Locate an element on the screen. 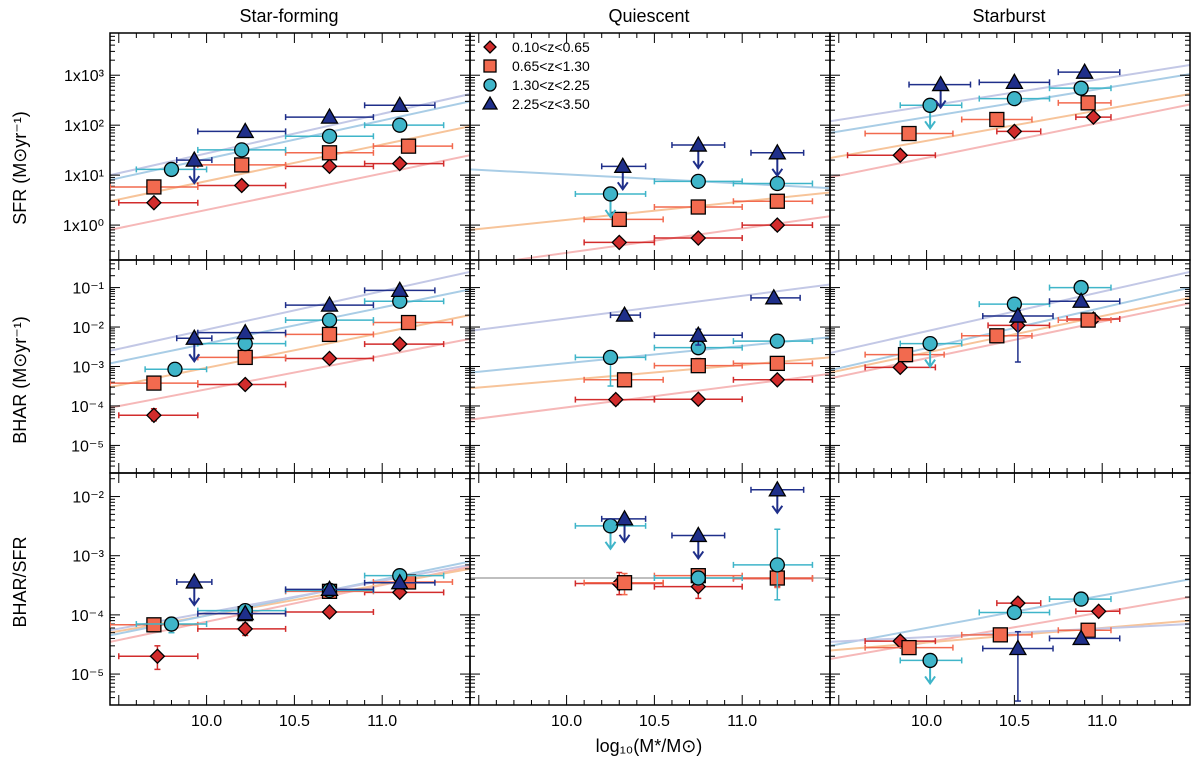  column-title-star-forming: Star-forming is located at coordinates (288, 16).